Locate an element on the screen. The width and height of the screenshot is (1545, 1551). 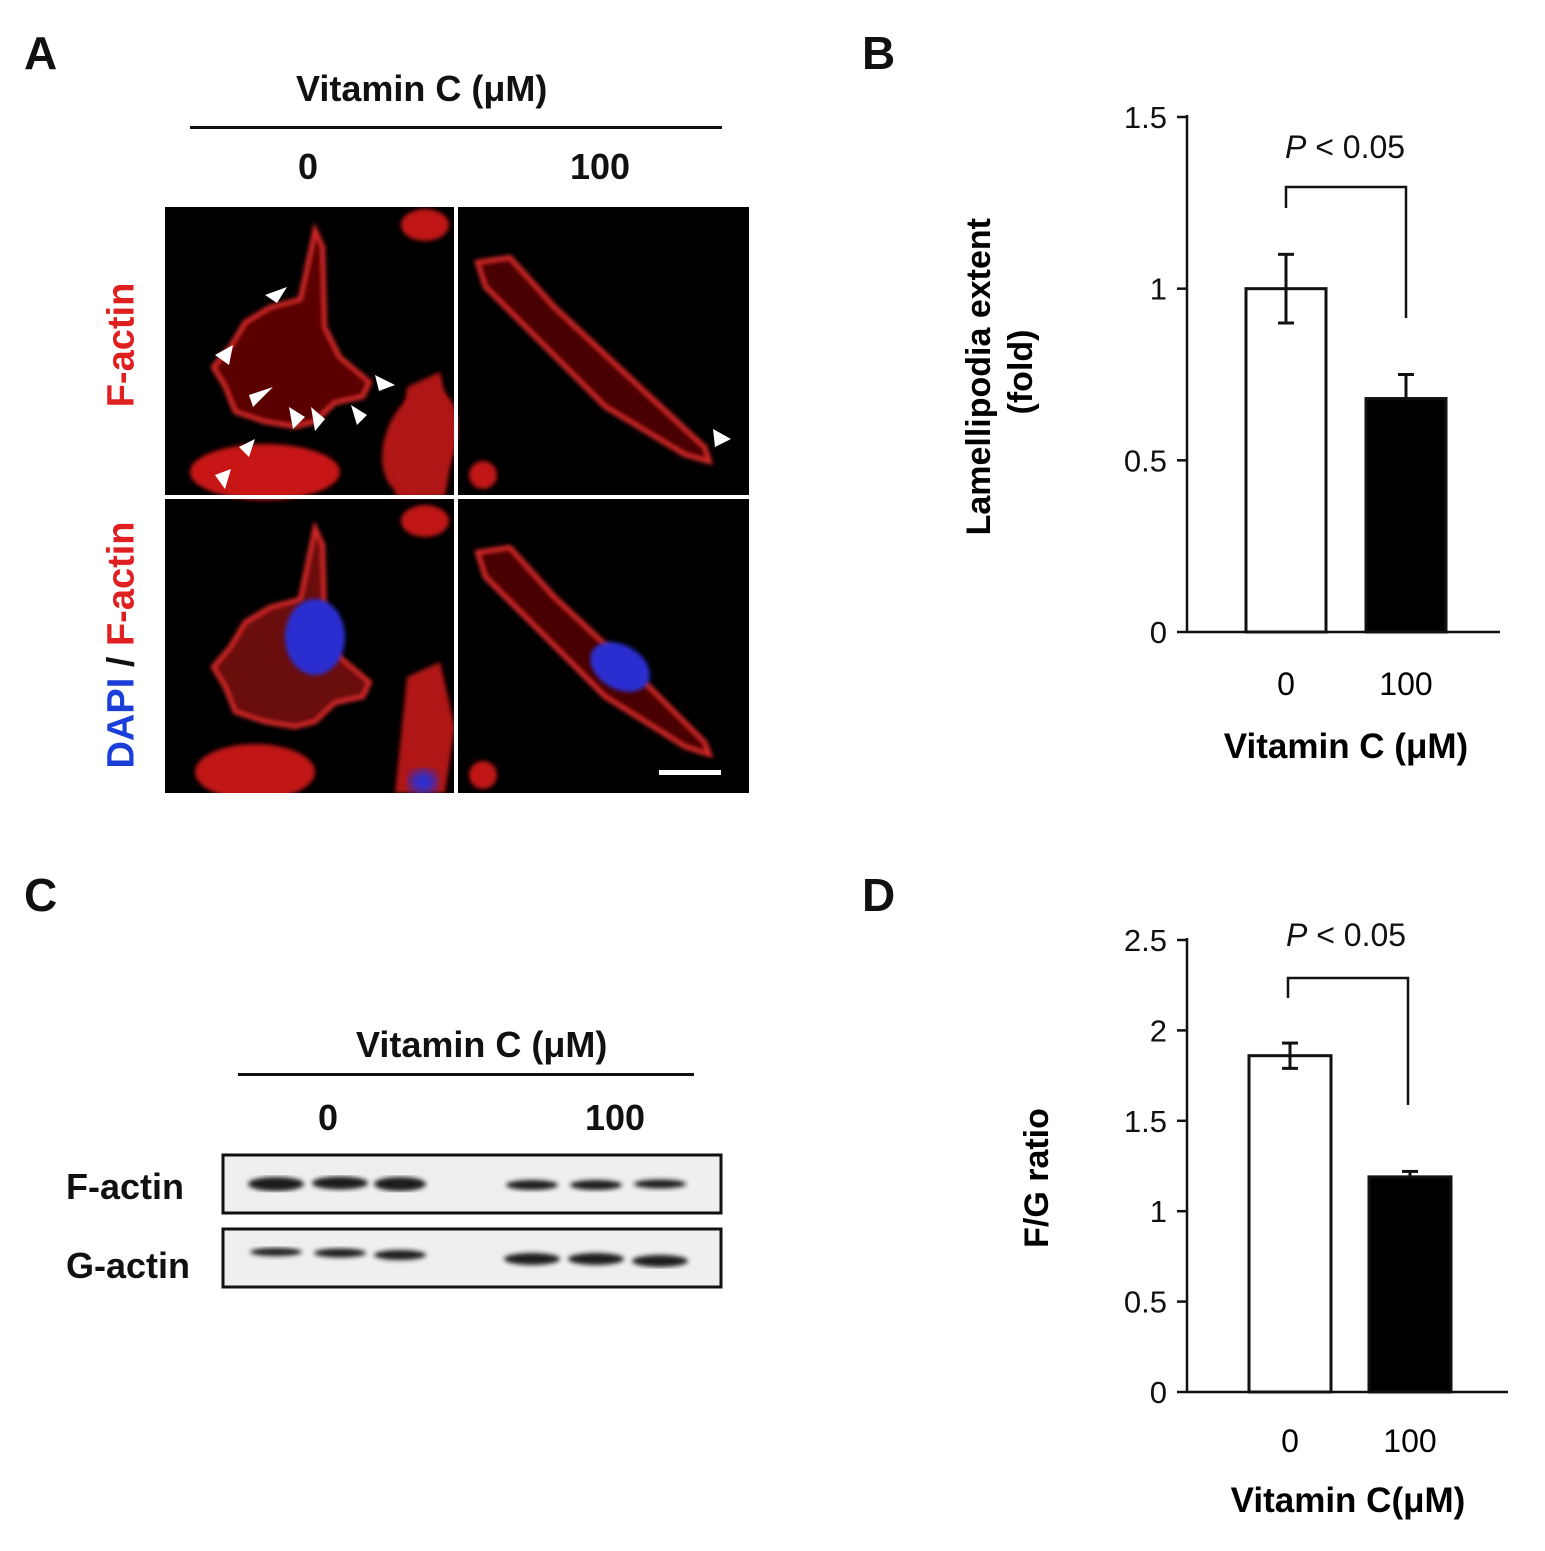
y-axis-label-line1: Lamellipodia extent is located at coordinates (979, 376).